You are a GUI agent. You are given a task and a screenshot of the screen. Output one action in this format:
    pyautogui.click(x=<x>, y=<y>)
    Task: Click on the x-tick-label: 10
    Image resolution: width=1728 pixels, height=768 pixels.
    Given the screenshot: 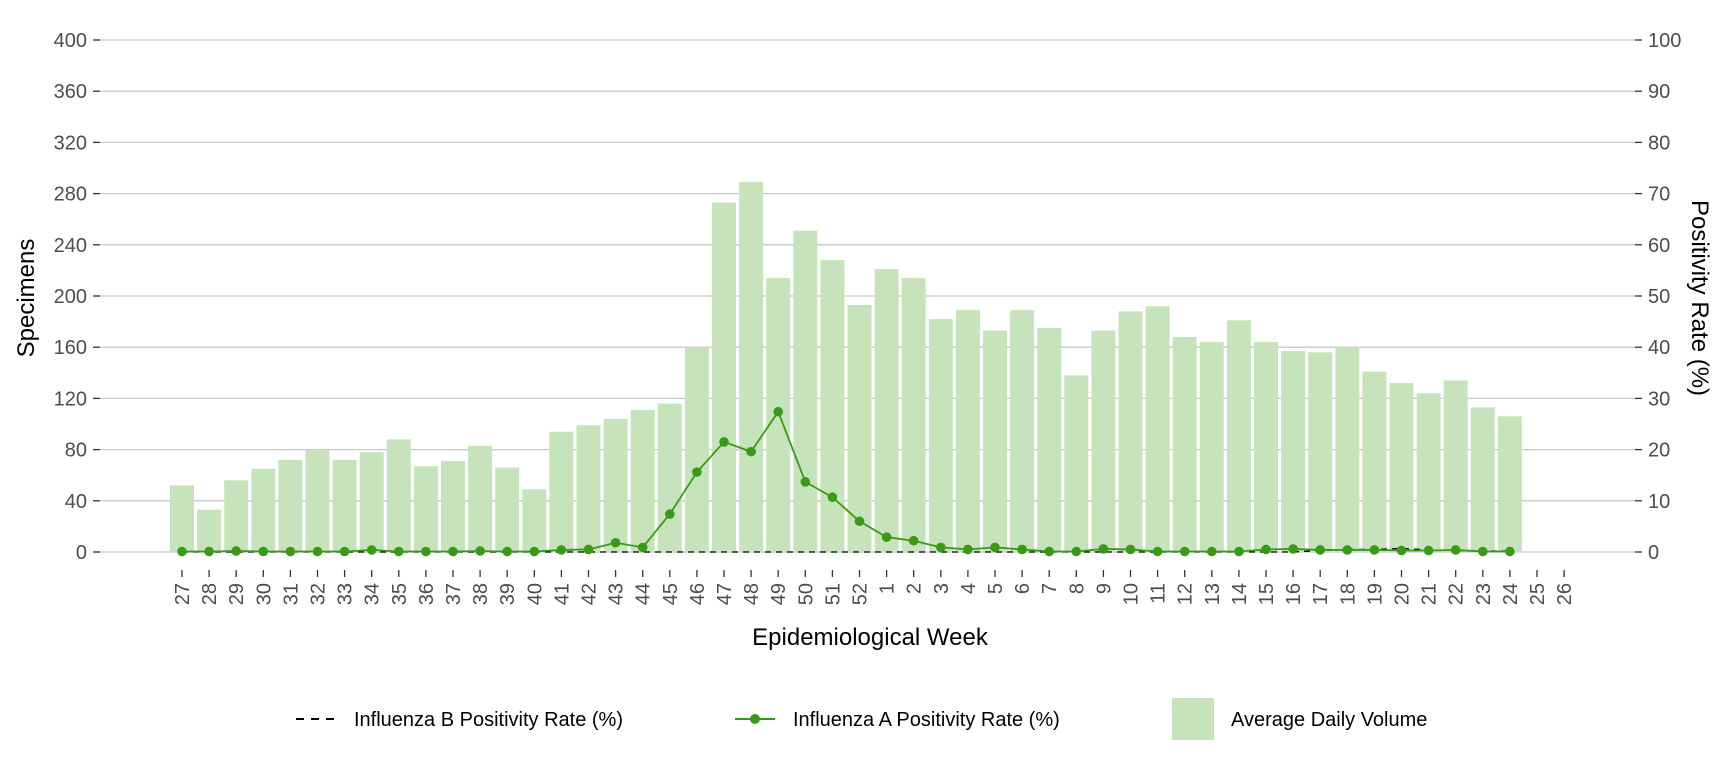 What is the action you would take?
    pyautogui.click(x=1132, y=594)
    